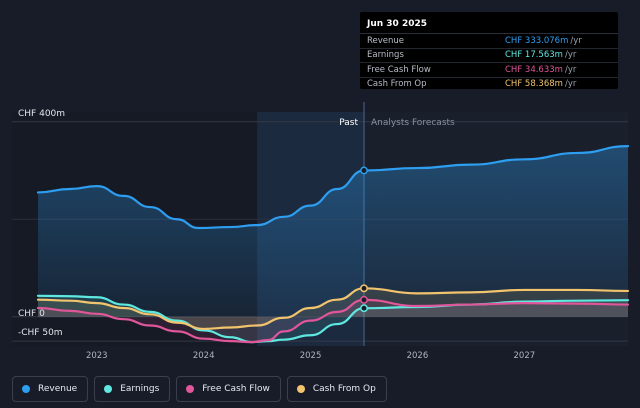  Describe the element at coordinates (58, 389) in the screenshot. I see `legend-label: Revenue` at that location.